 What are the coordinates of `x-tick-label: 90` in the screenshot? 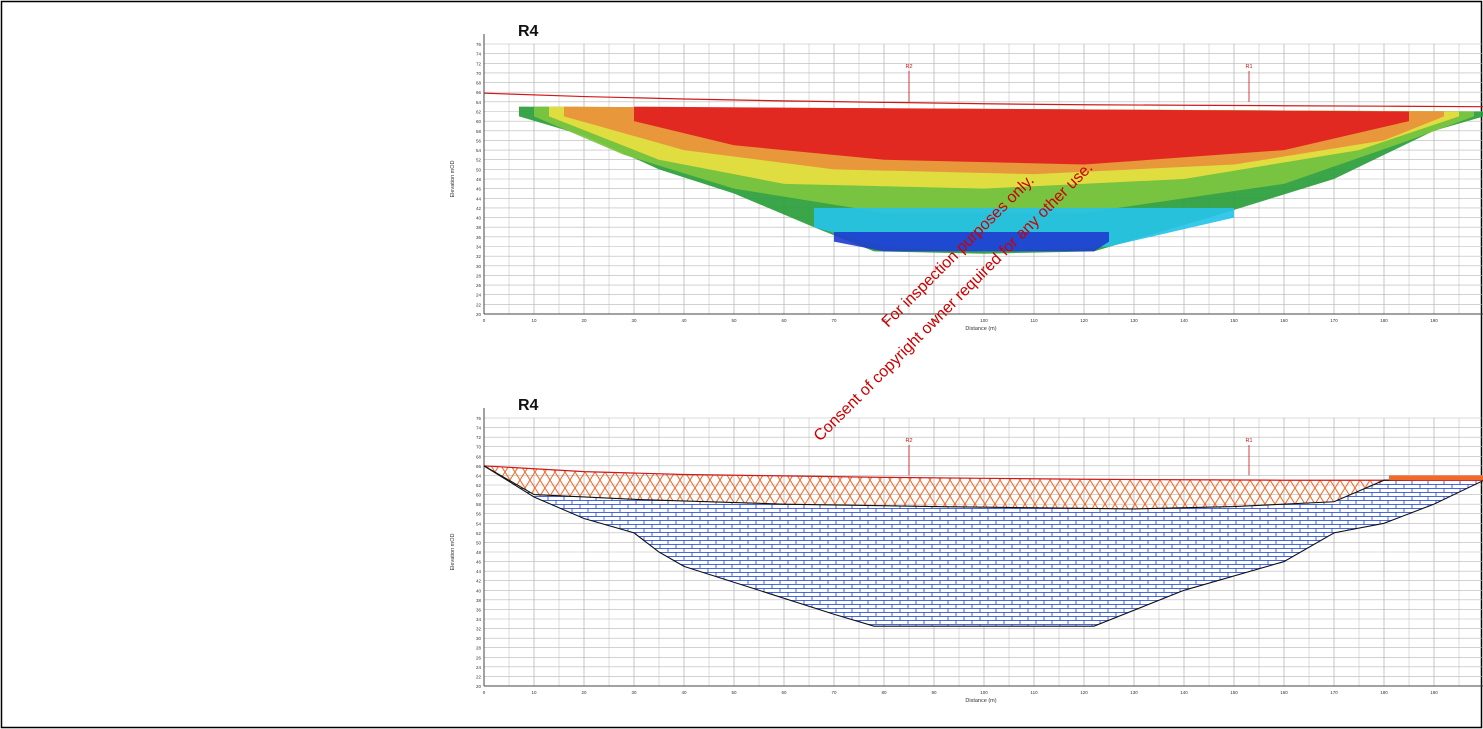 It's located at (934, 320).